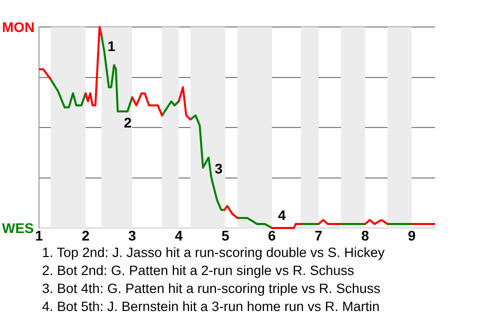 The height and width of the screenshot is (320, 480). I want to click on annotation: 2, so click(128, 122).